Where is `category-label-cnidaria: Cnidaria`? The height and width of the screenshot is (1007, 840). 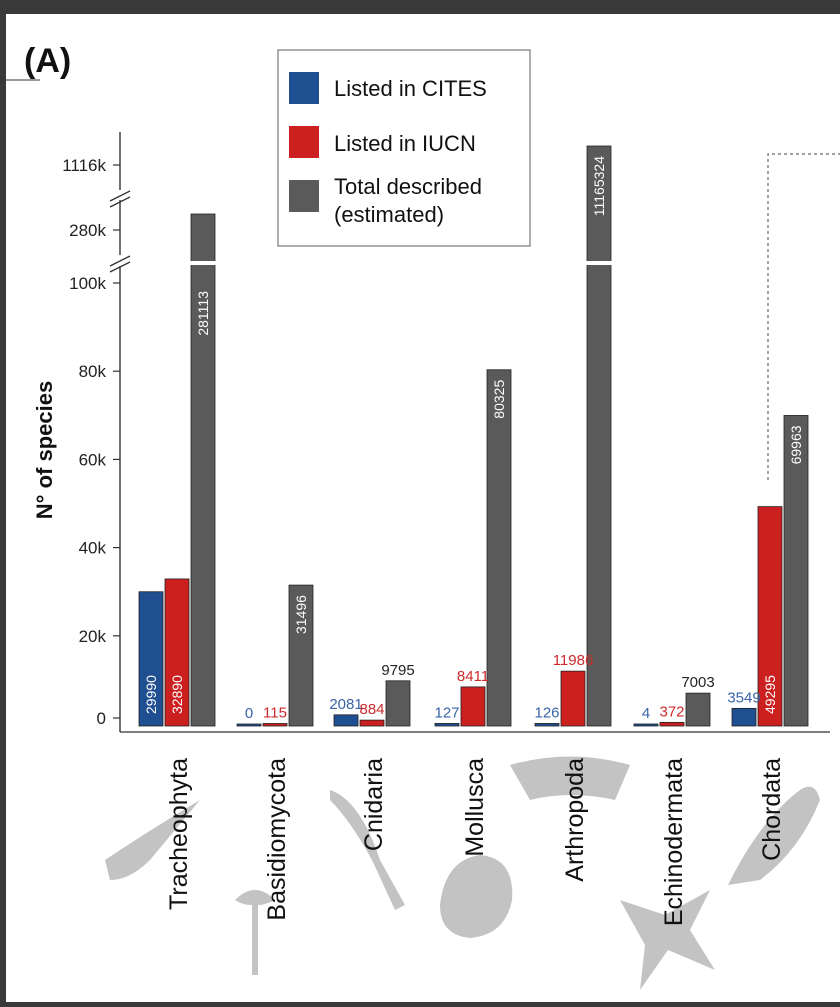
category-label-cnidaria: Cnidaria is located at coordinates (374, 804).